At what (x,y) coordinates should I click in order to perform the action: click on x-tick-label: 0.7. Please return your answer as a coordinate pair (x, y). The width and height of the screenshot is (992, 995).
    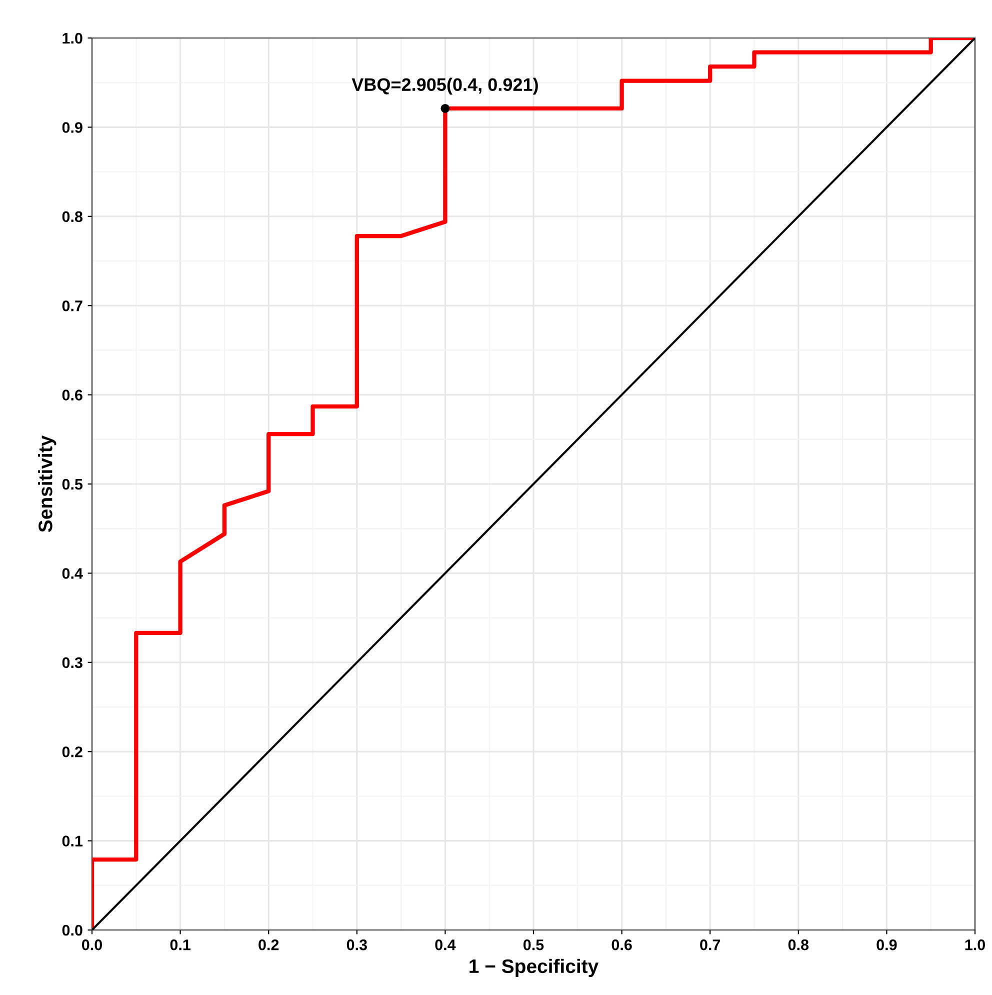
    Looking at the image, I should click on (710, 944).